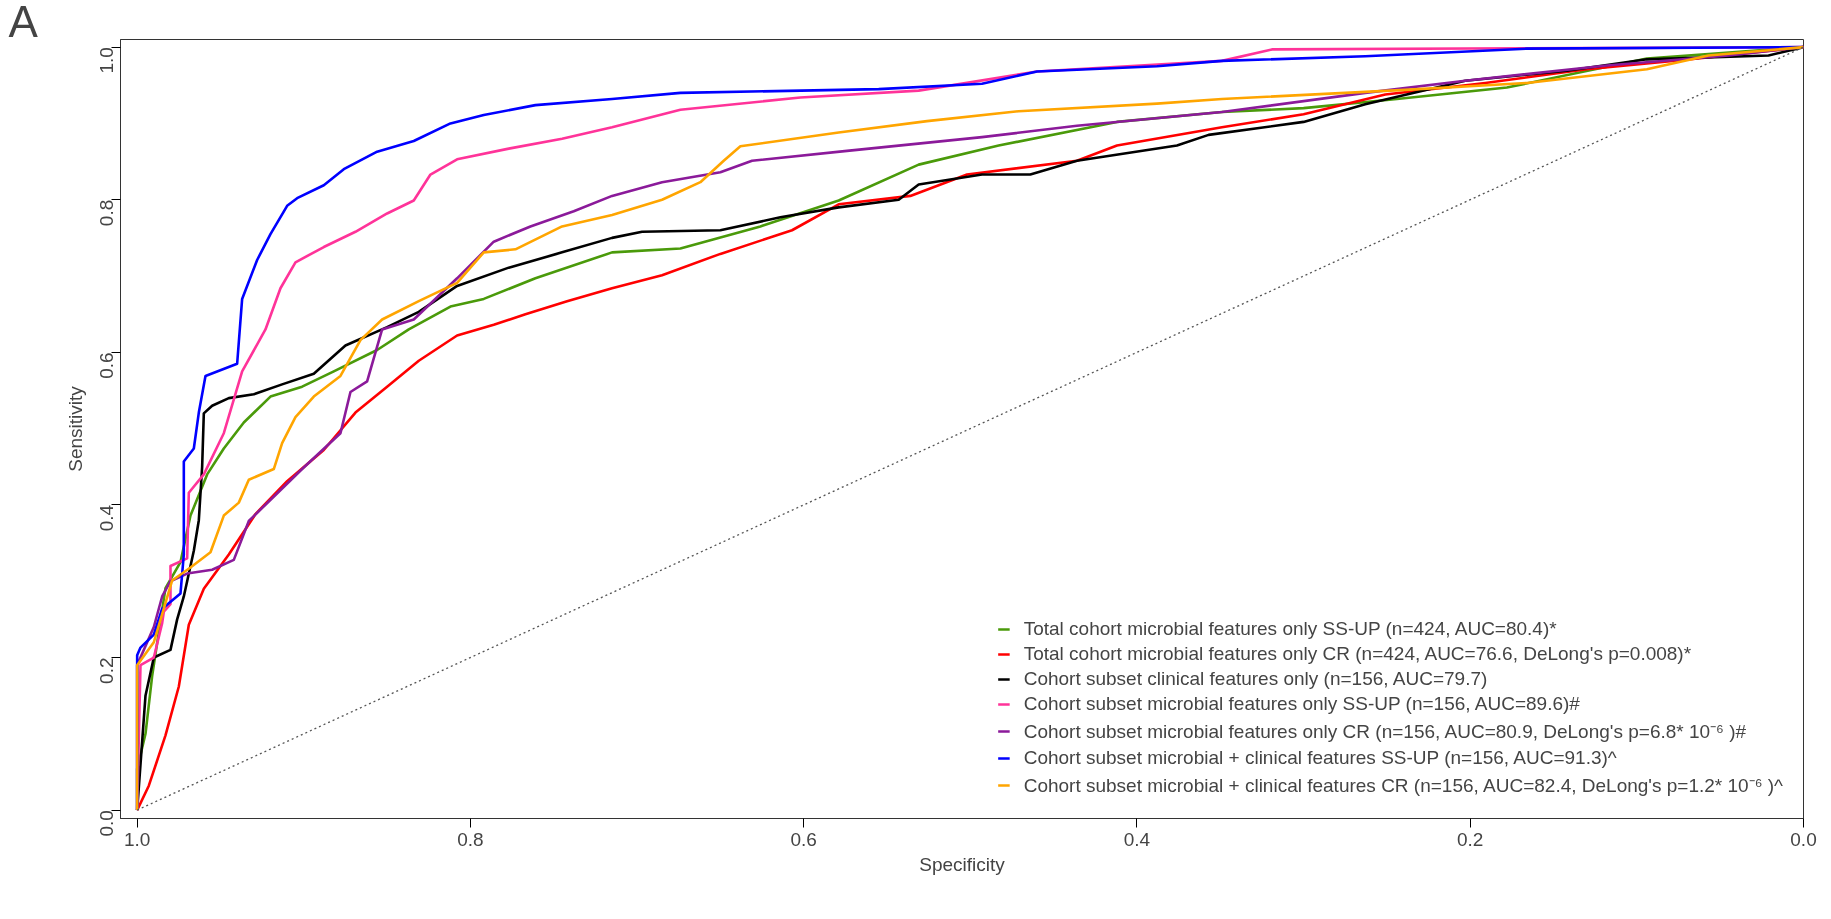 This screenshot has width=1831, height=919. Describe the element at coordinates (106, 670) in the screenshot. I see `y-tick-label: 0.2` at that location.